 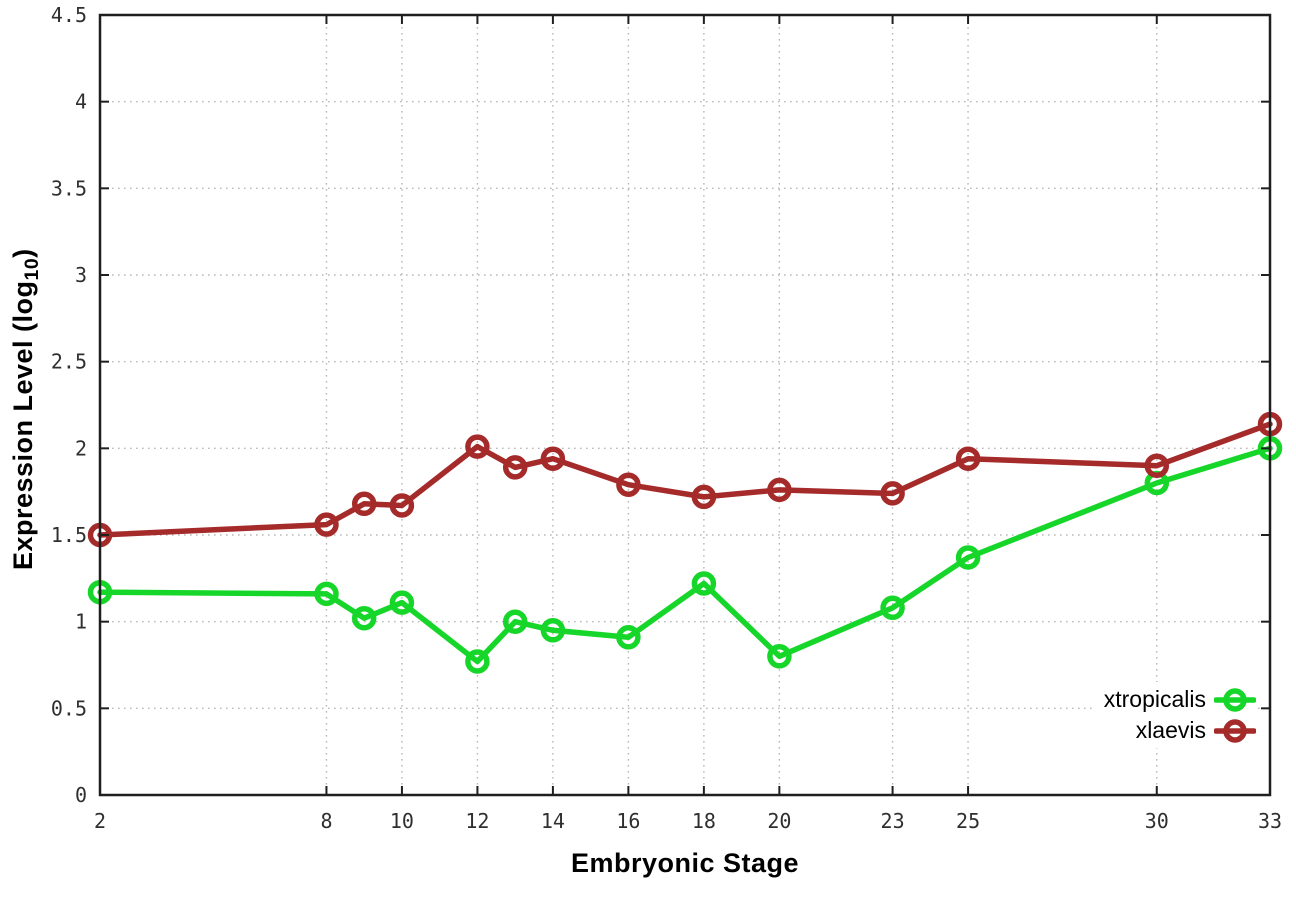 What do you see at coordinates (553, 821) in the screenshot?
I see `x-tick-label-14: 14` at bounding box center [553, 821].